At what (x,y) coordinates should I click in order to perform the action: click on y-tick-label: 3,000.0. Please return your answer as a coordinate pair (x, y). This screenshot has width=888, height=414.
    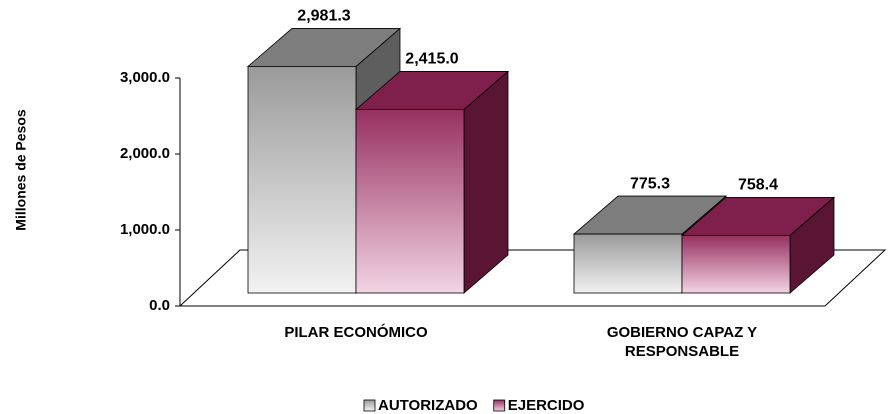
    Looking at the image, I should click on (145, 77).